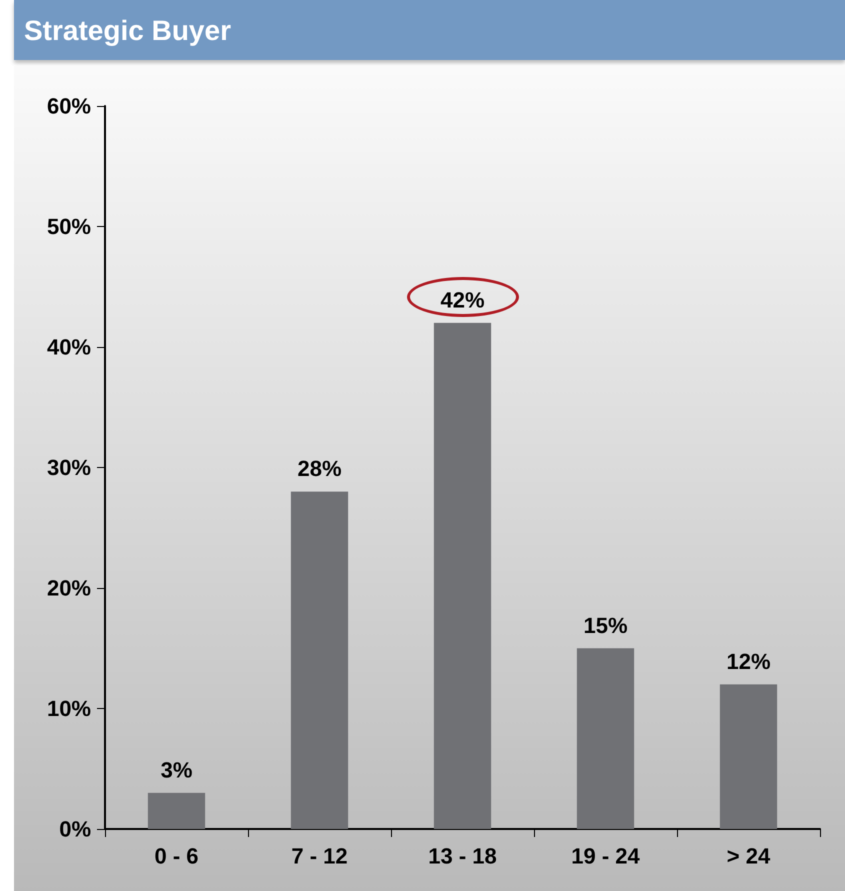  I want to click on y-tick-label: 0%, so click(75, 829).